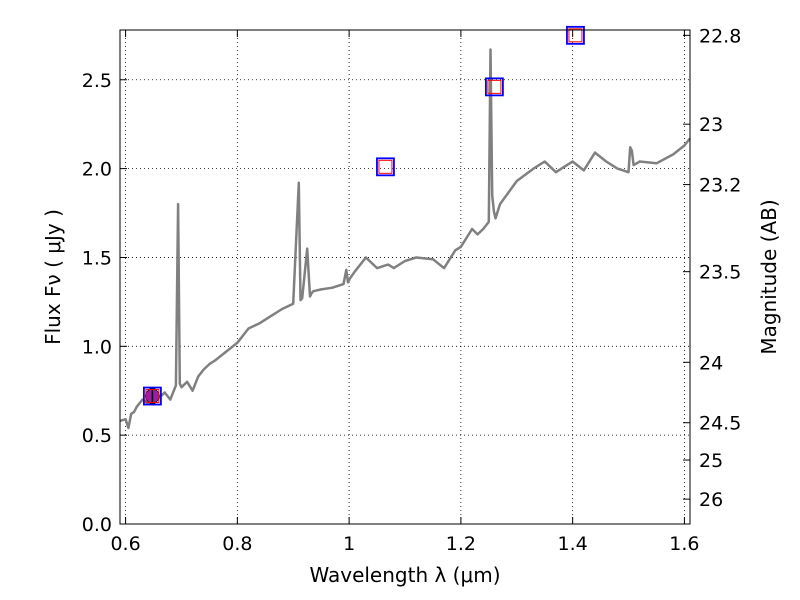 This screenshot has height=600, width=800. I want to click on mag-tick-label: 23.5, so click(720, 273).